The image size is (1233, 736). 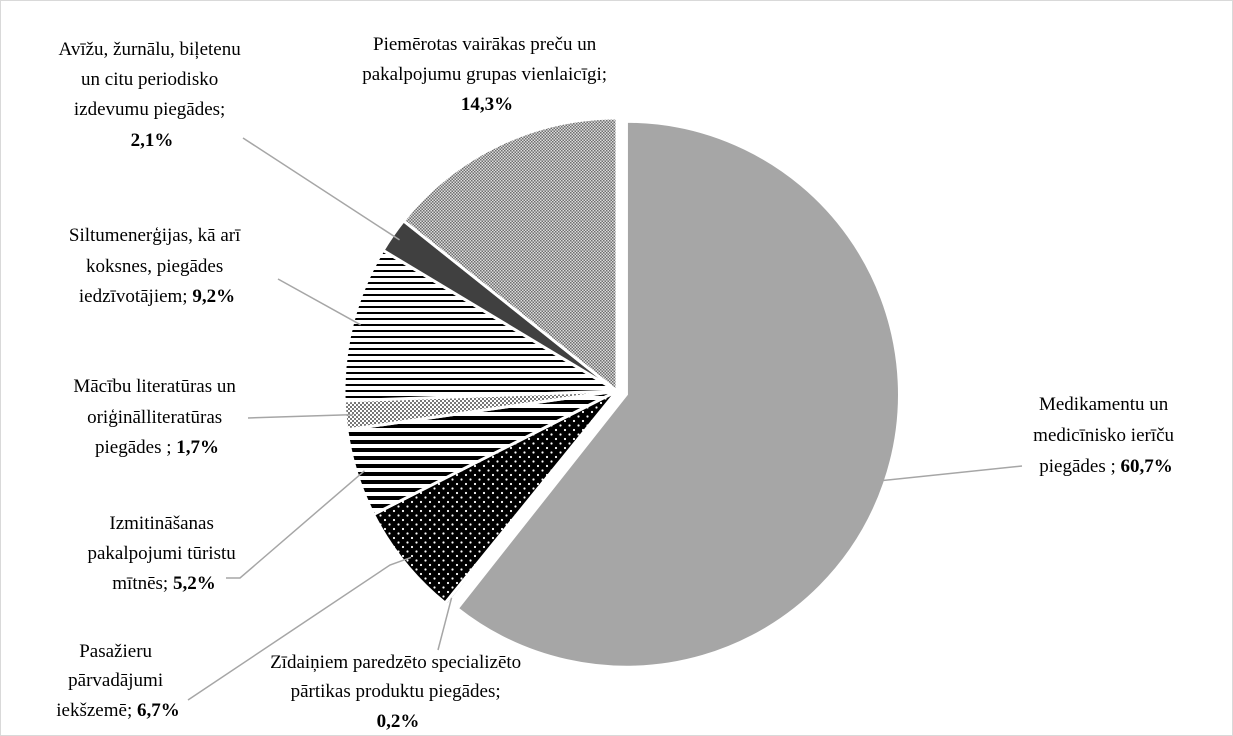 I want to click on leader-line-izmitinasana, so click(x=295, y=524).